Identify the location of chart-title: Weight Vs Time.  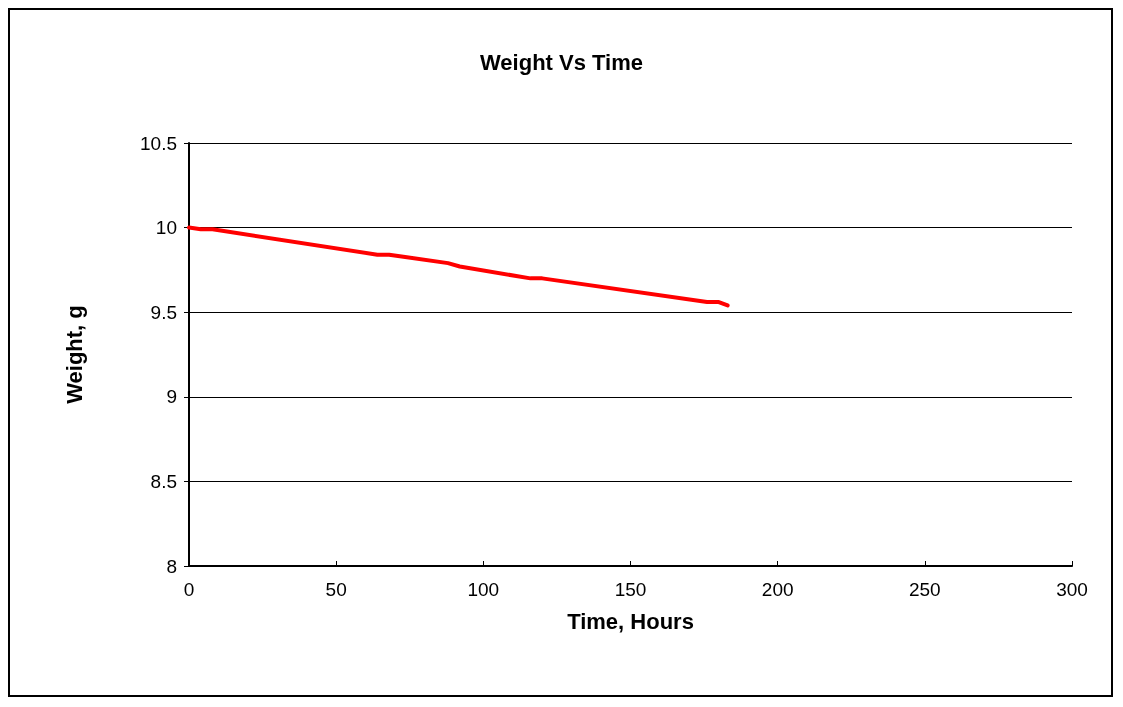
(561, 62).